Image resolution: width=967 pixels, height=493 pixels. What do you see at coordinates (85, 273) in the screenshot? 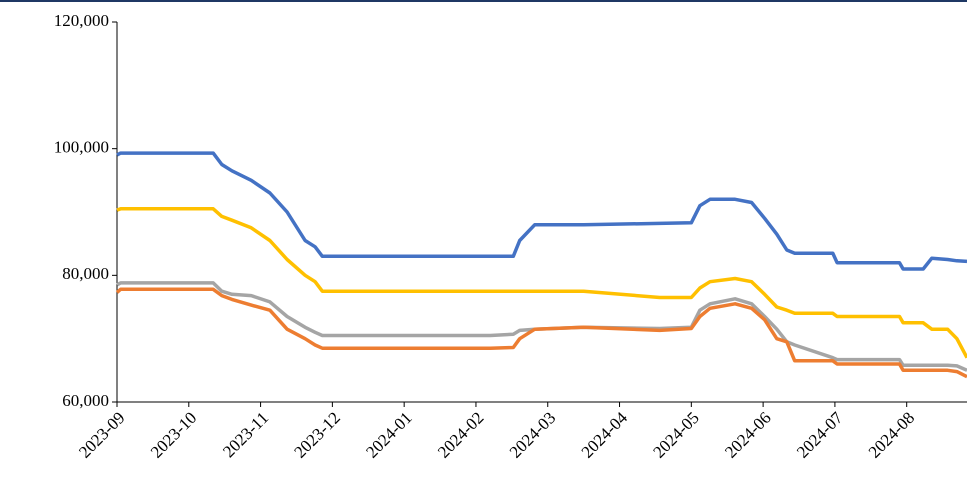
I see `y-tick-label: 80,000` at bounding box center [85, 273].